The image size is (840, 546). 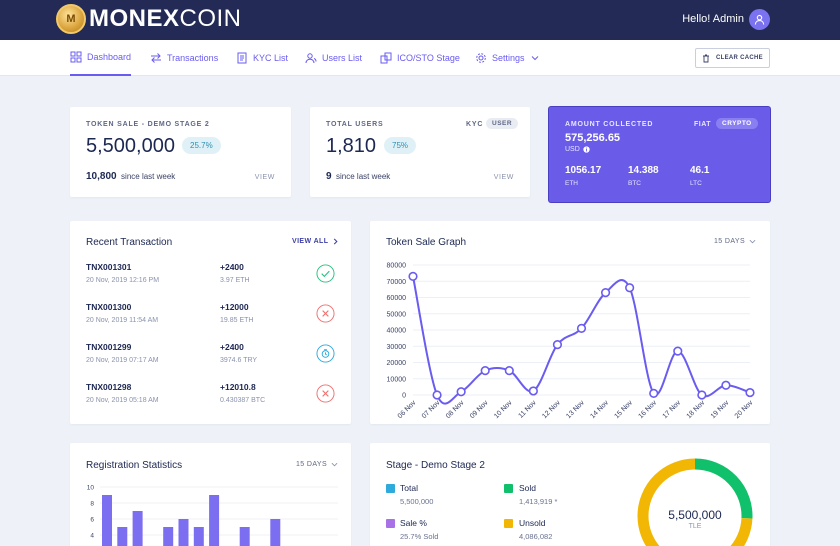 What do you see at coordinates (129, 242) in the screenshot?
I see `recent-title: Recent Transaction` at bounding box center [129, 242].